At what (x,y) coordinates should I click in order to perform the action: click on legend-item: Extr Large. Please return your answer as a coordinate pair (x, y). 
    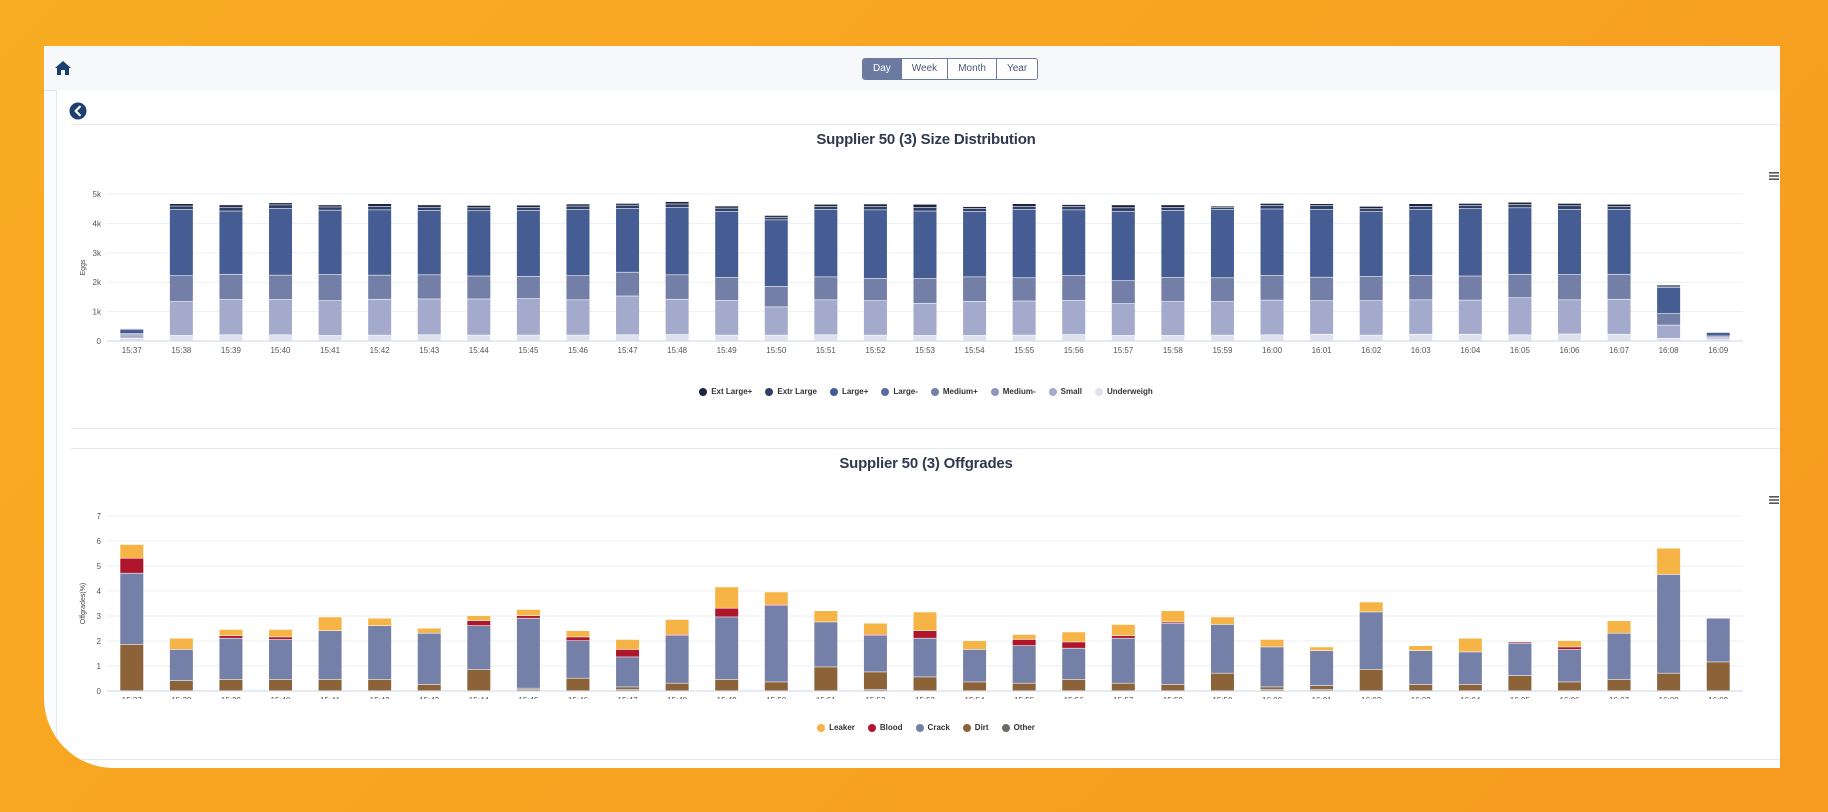
    Looking at the image, I should click on (791, 391).